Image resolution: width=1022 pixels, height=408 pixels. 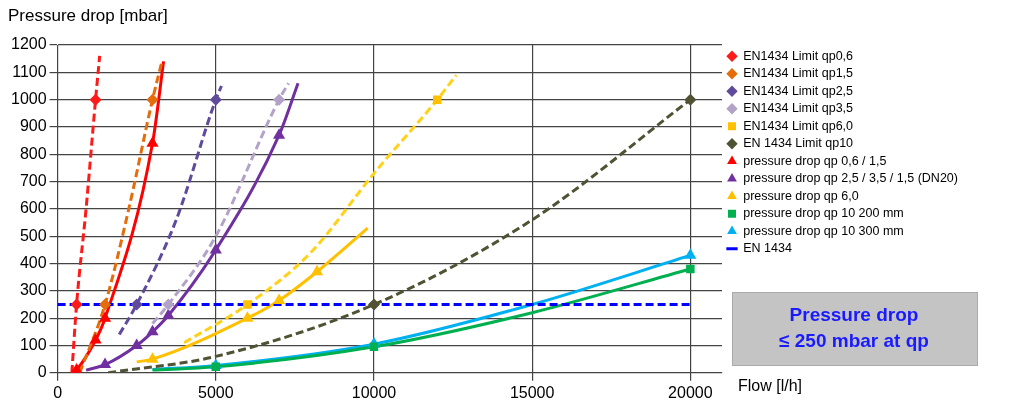 What do you see at coordinates (33, 153) in the screenshot?
I see `y-tick-label: 800` at bounding box center [33, 153].